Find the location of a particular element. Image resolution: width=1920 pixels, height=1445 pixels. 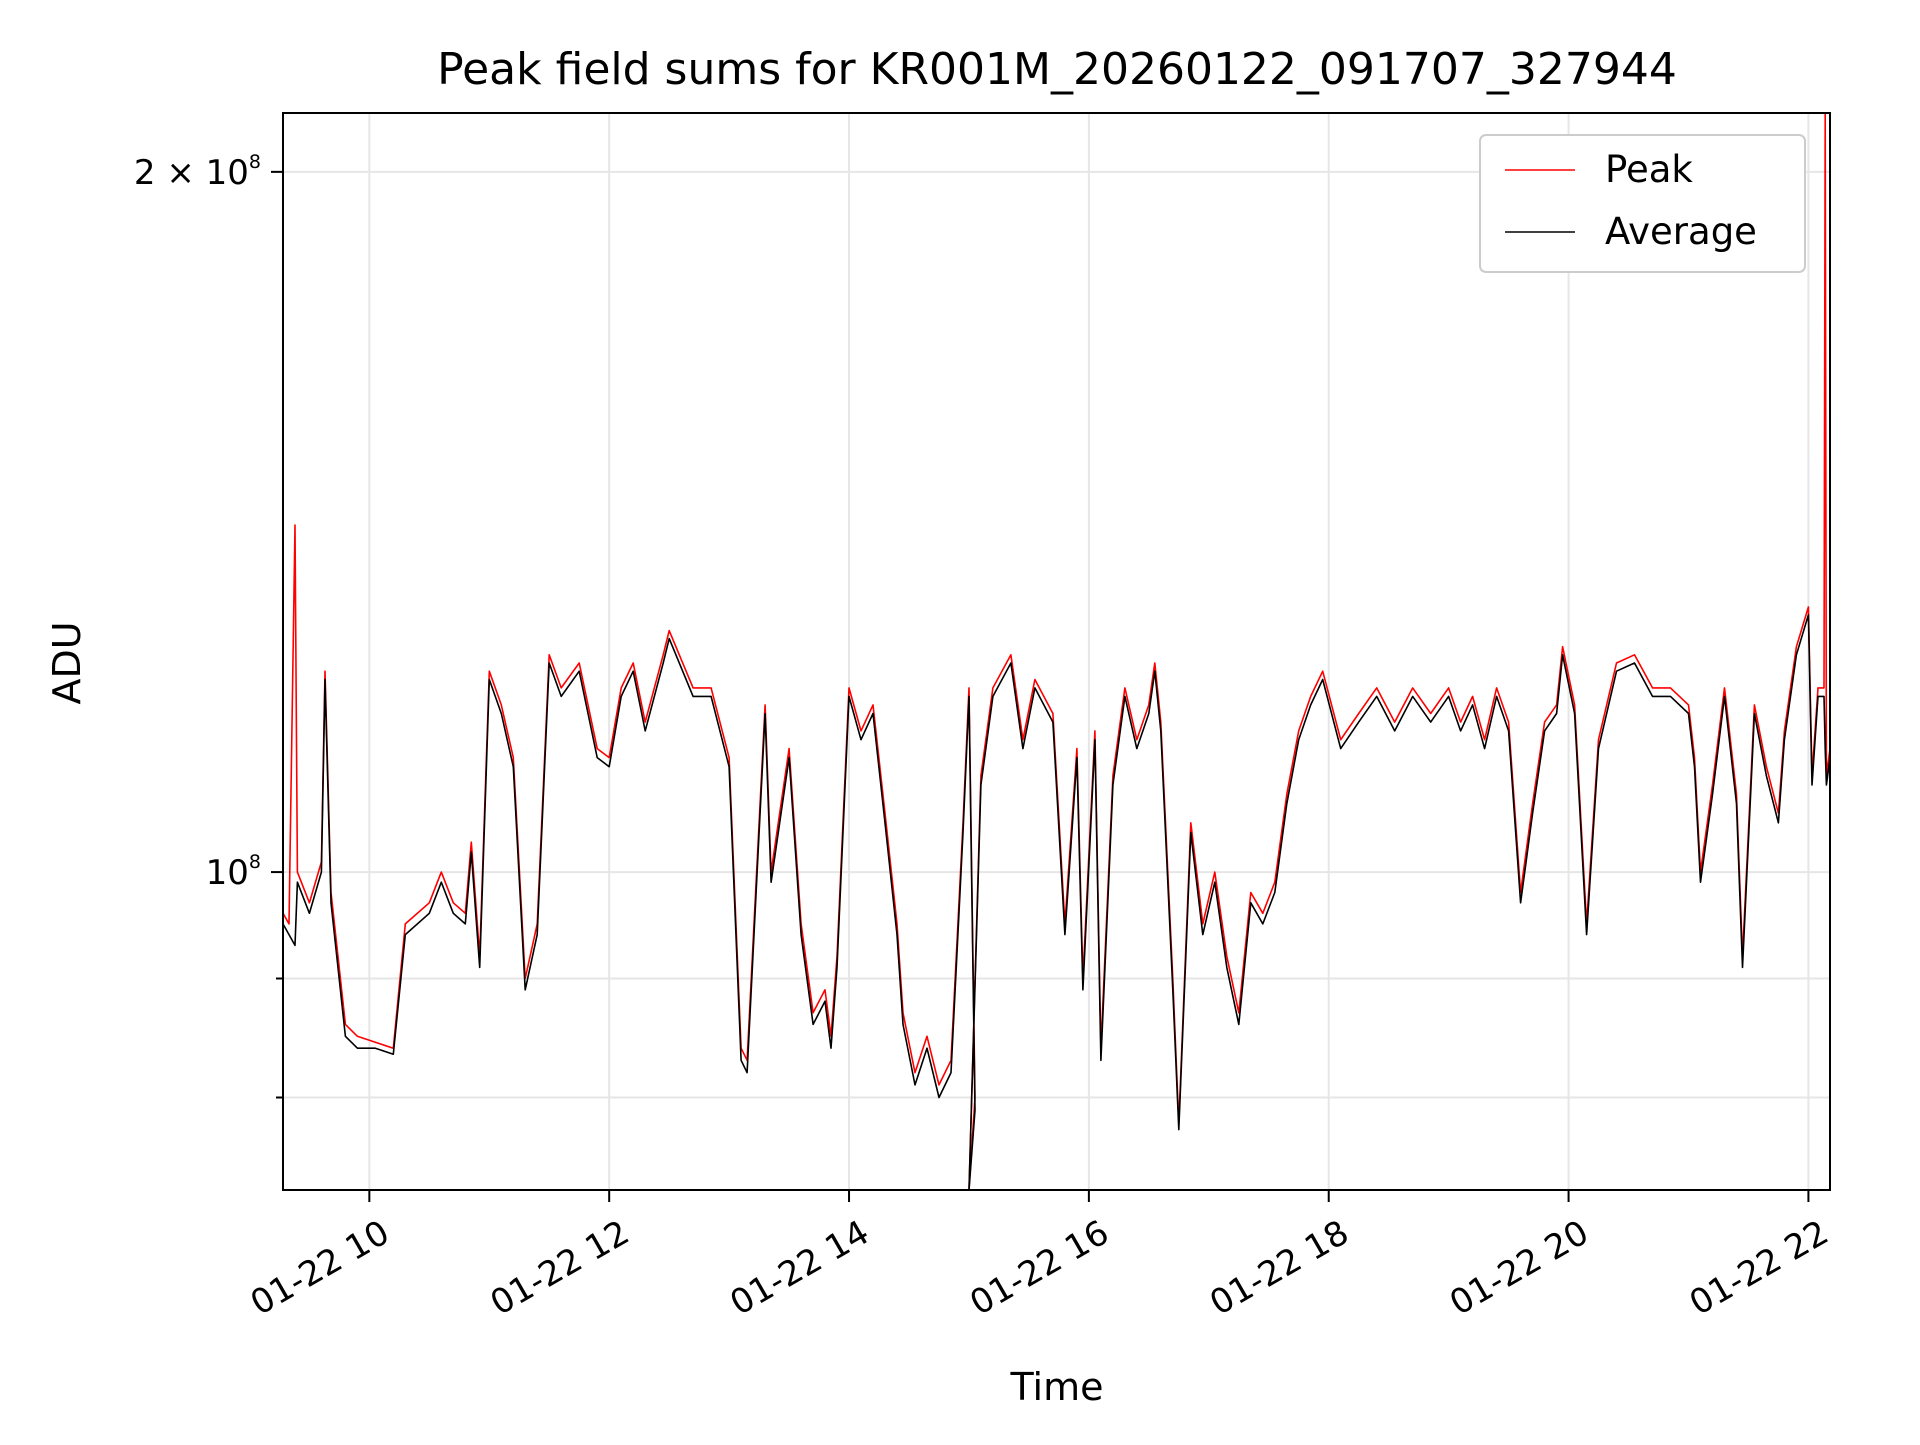

x-axis-label: Time is located at coordinates (1057, 1387).